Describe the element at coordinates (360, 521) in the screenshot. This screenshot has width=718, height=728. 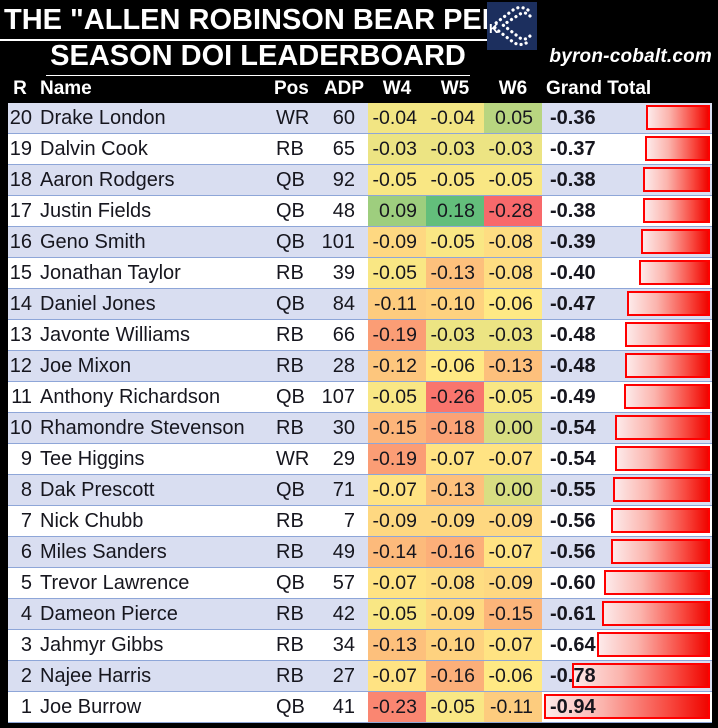
I see `table-row: 7 Nick Chubb RB 7 -0.09 -0.09 -0.09 -0.56` at that location.